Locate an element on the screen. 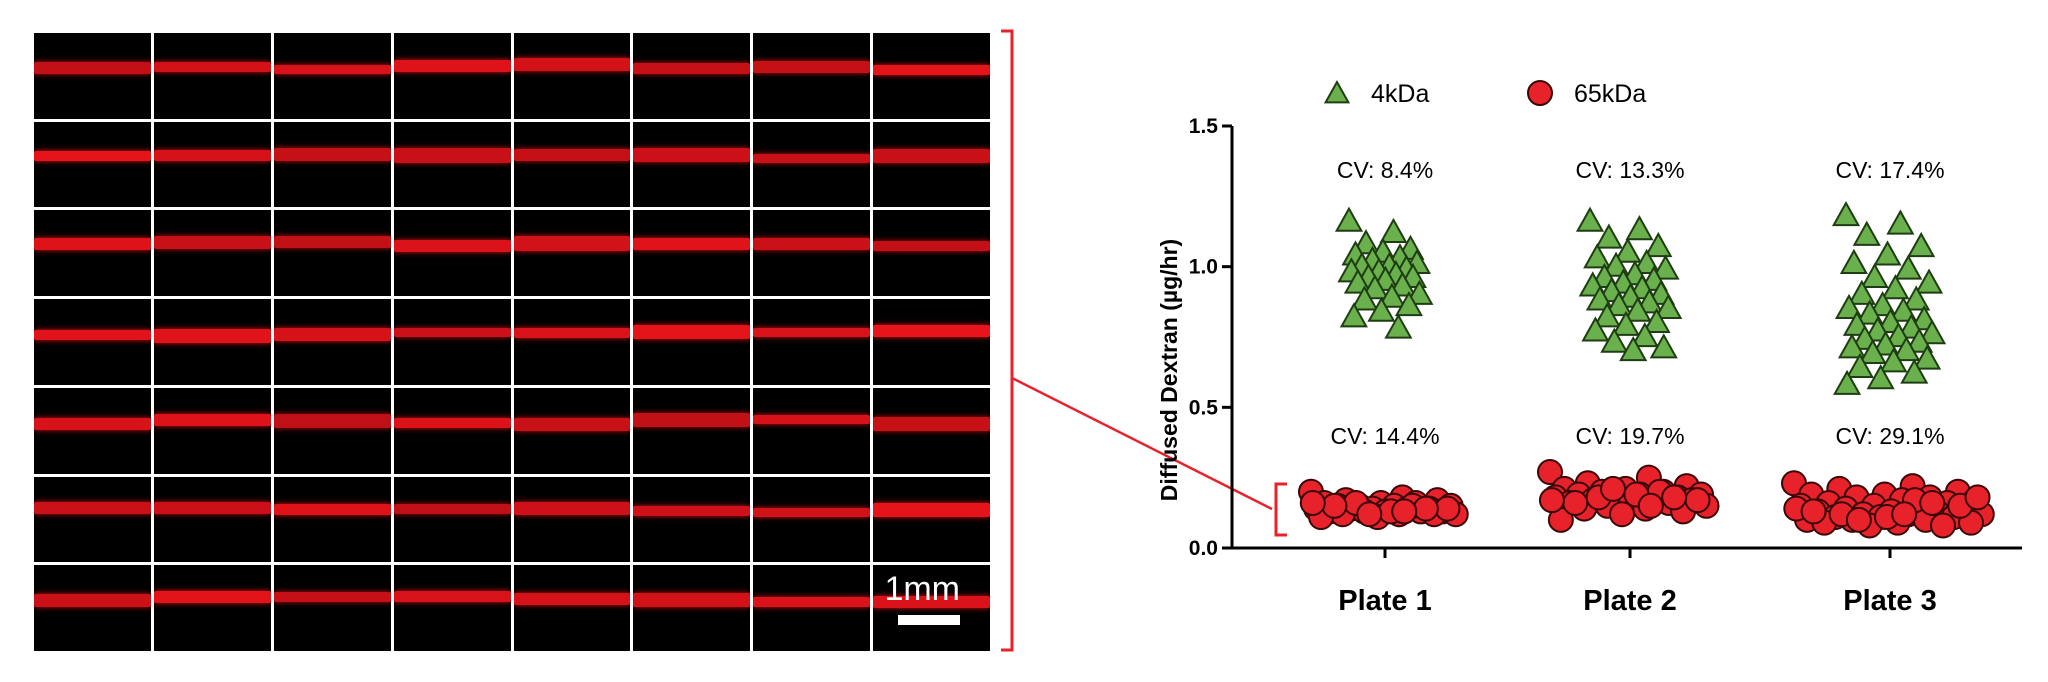  cv-label: CV: 14.4% is located at coordinates (1384, 436).